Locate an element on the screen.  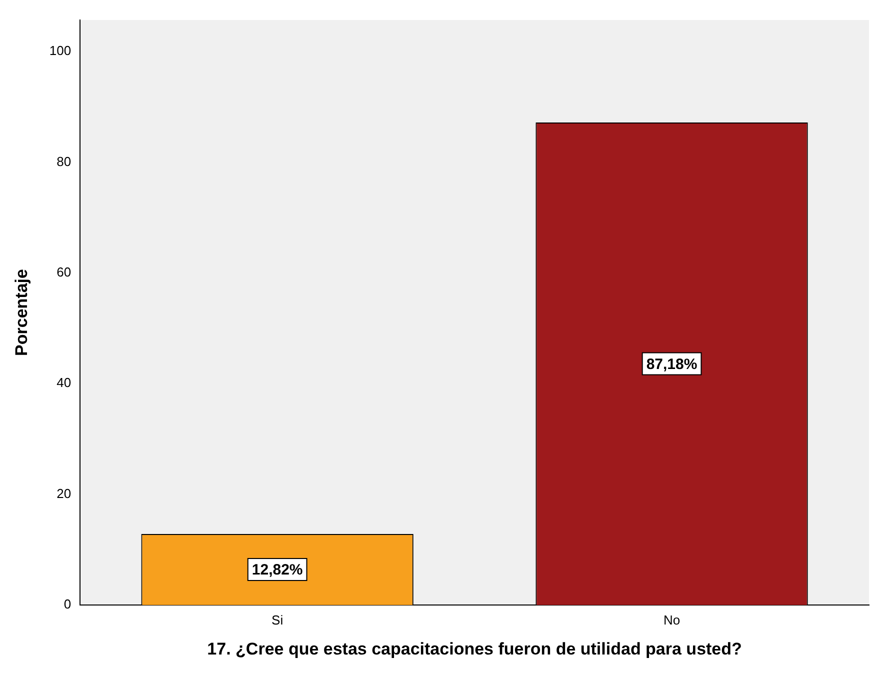
y-tick-label: 40 is located at coordinates (64, 382).